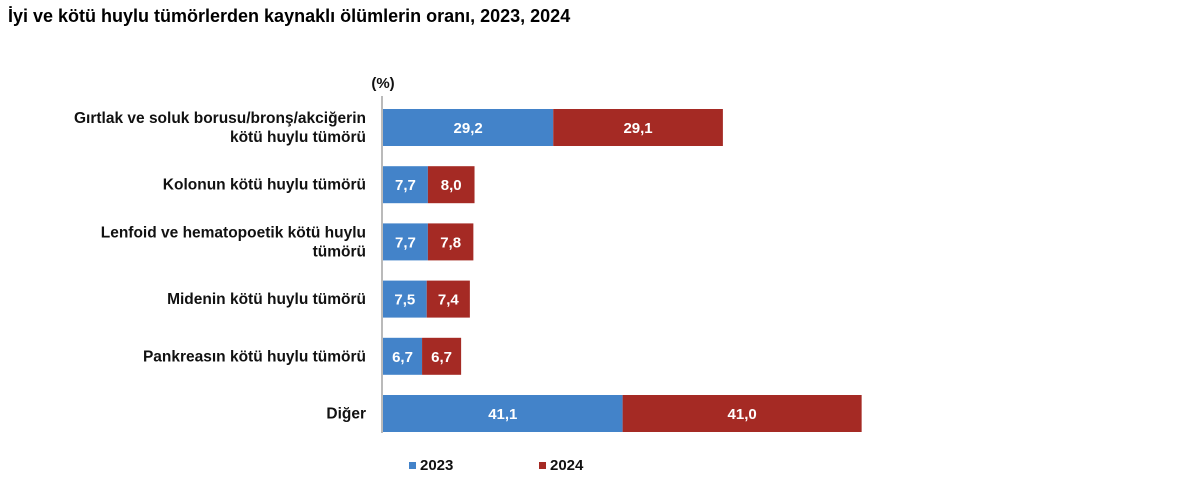 Image resolution: width=1200 pixels, height=503 pixels. I want to click on legend-label-2024: 2024, so click(567, 465).